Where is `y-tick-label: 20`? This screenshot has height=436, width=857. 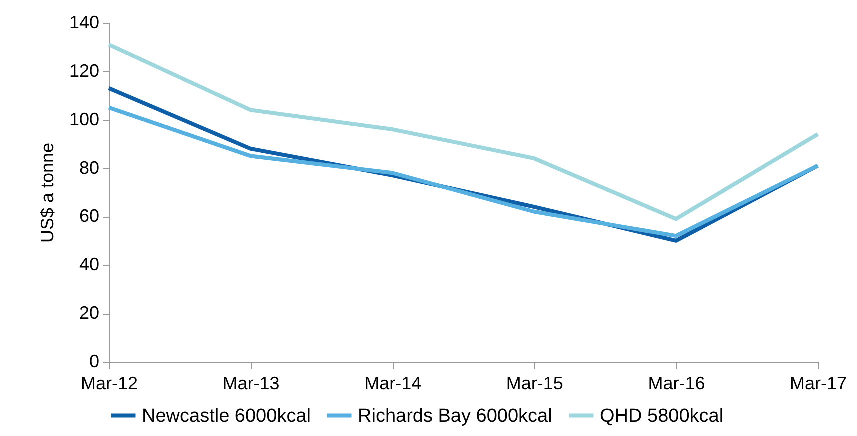 y-tick-label: 20 is located at coordinates (89, 313).